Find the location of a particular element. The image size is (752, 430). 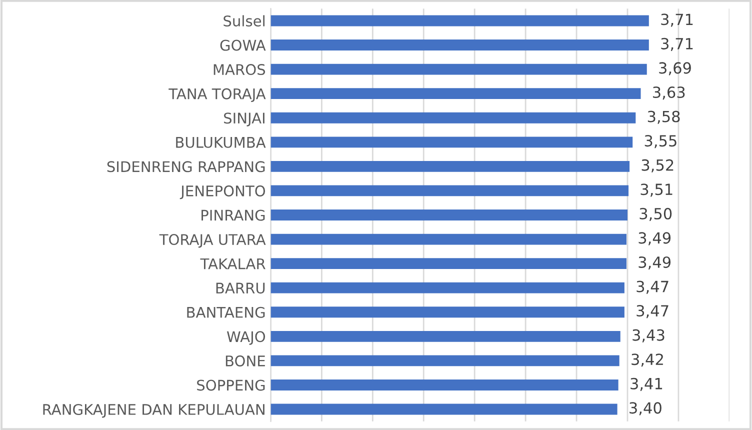

y-tick-label: MAROS is located at coordinates (240, 70).